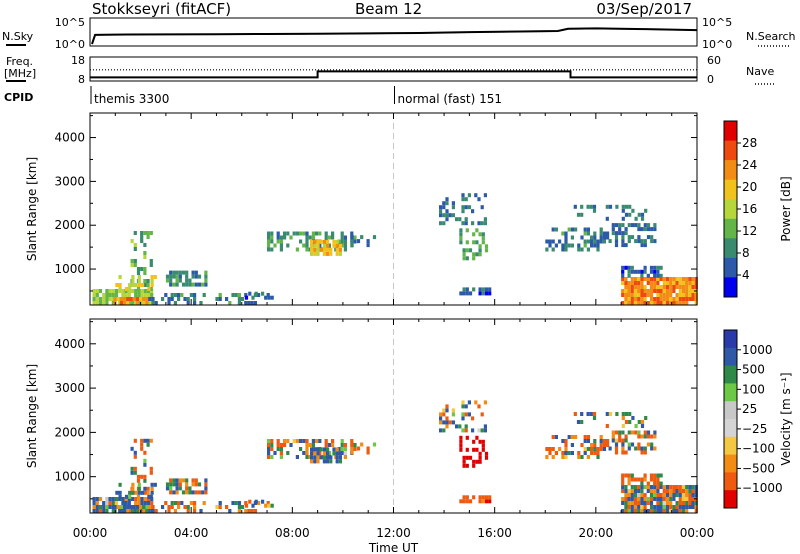 The height and width of the screenshot is (554, 800). I want to click on freq-tick-label: 8, so click(81, 79).